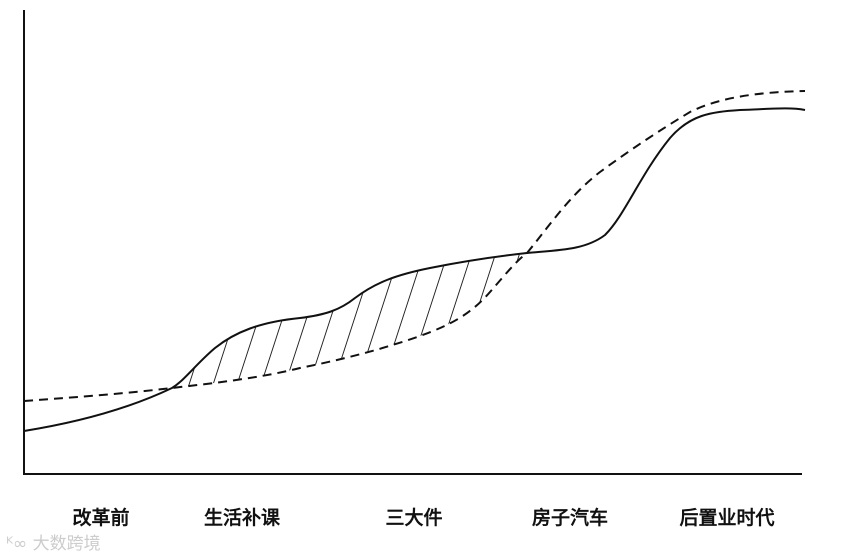 The width and height of the screenshot is (848, 556). I want to click on x-label-house-car: 房子汽车, so click(570, 518).